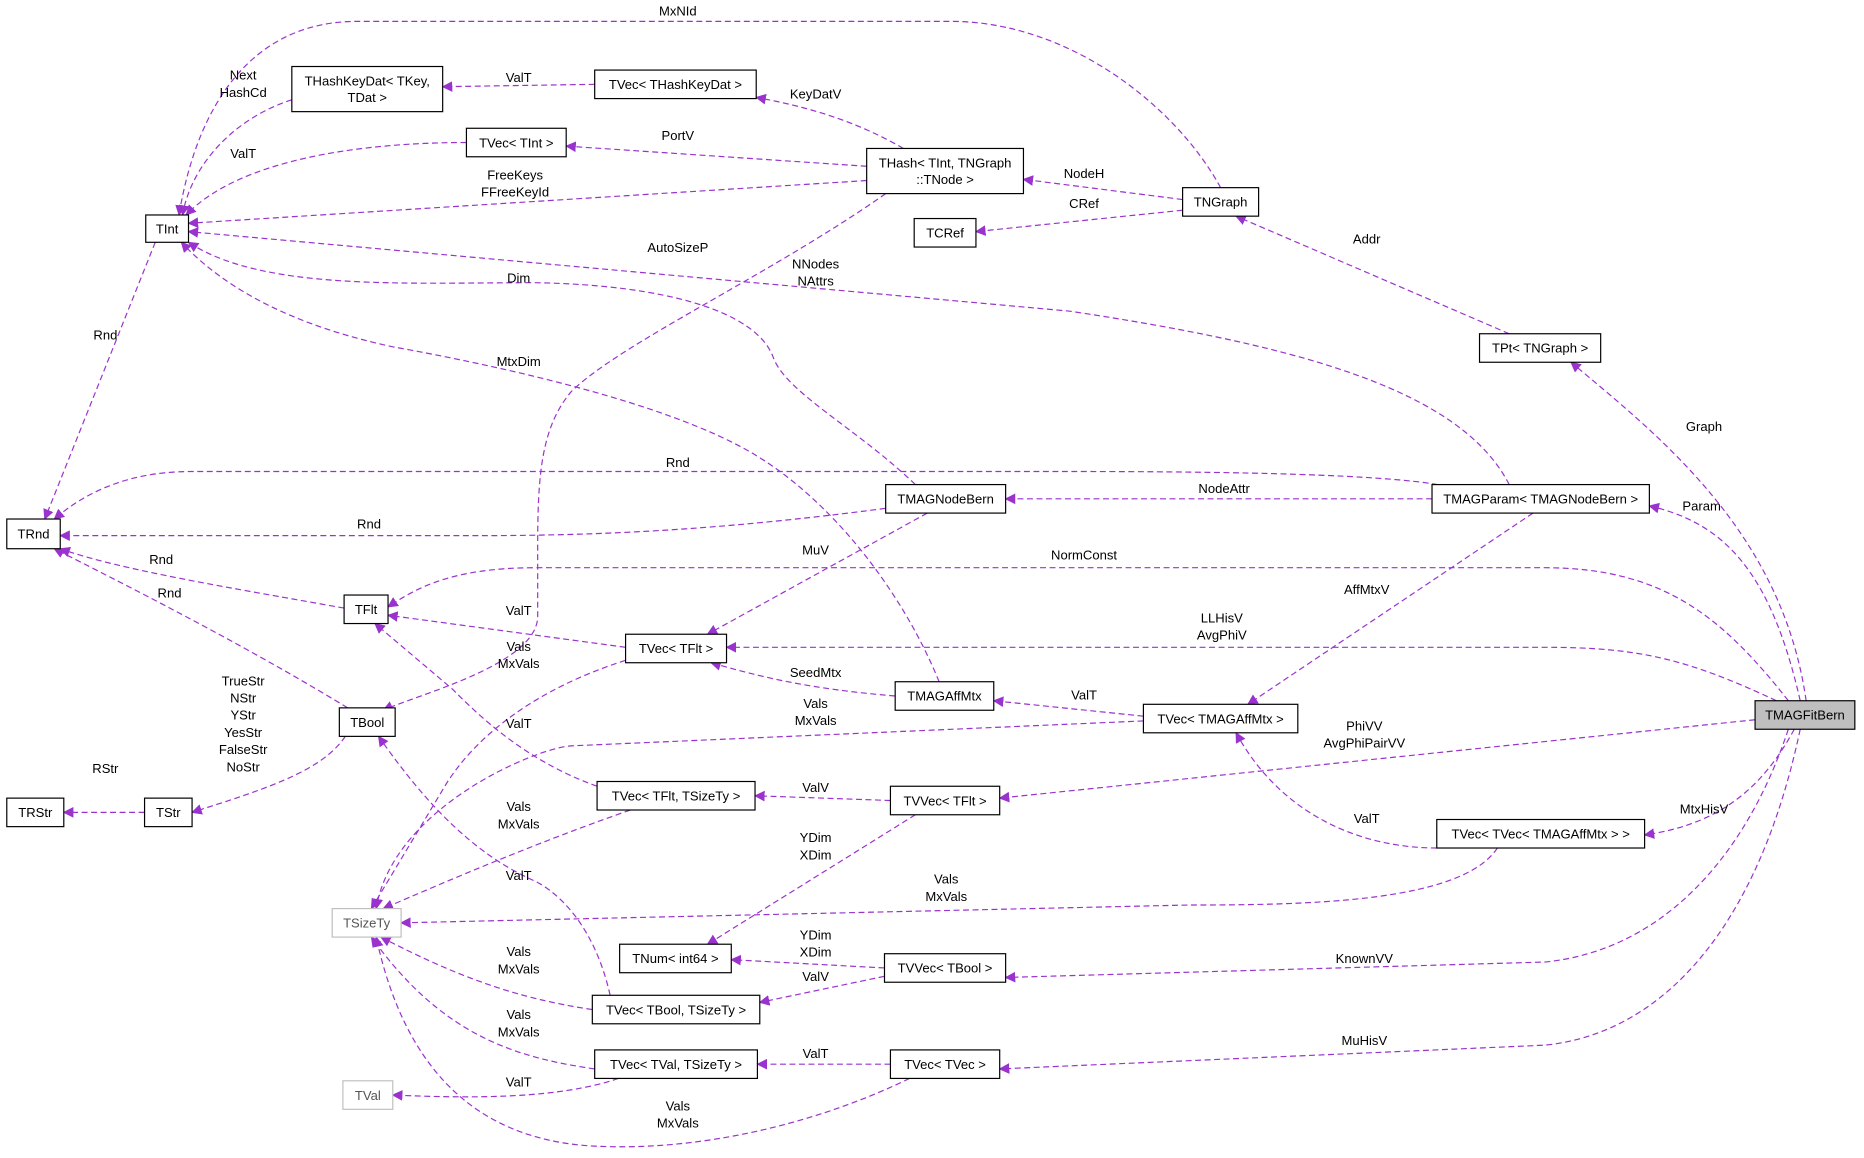 The image size is (1864, 1158). Describe the element at coordinates (35, 812) in the screenshot. I see `class-node-TRStr: TRStr` at that location.